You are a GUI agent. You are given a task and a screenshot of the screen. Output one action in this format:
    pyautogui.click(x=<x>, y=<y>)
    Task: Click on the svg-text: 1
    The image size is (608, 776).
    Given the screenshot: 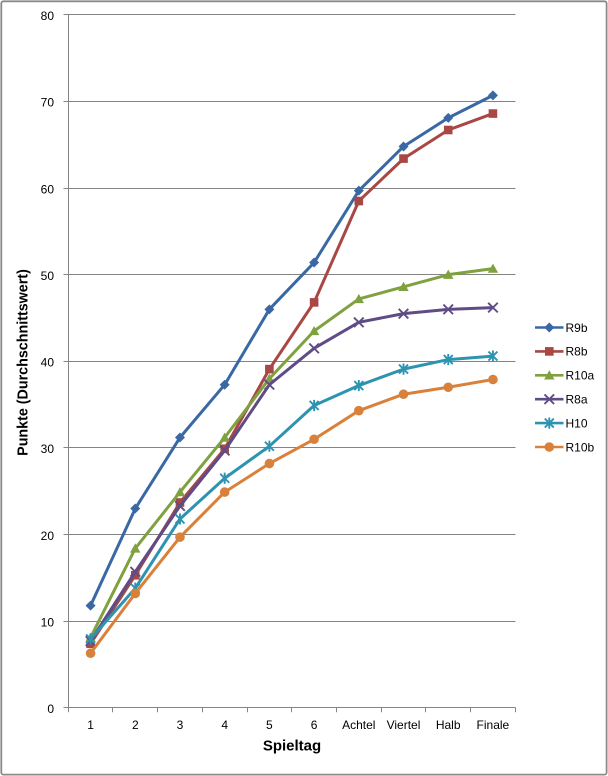 What is the action you would take?
    pyautogui.click(x=90, y=725)
    